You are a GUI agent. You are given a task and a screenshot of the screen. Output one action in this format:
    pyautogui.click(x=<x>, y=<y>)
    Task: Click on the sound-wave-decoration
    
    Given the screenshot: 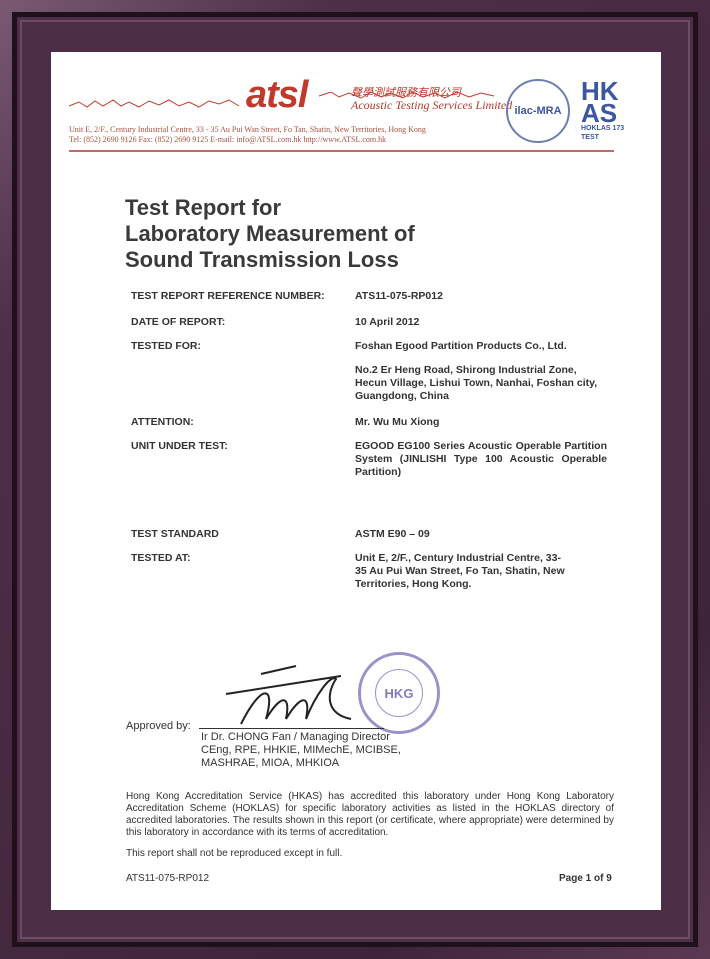 What is the action you would take?
    pyautogui.click(x=282, y=100)
    